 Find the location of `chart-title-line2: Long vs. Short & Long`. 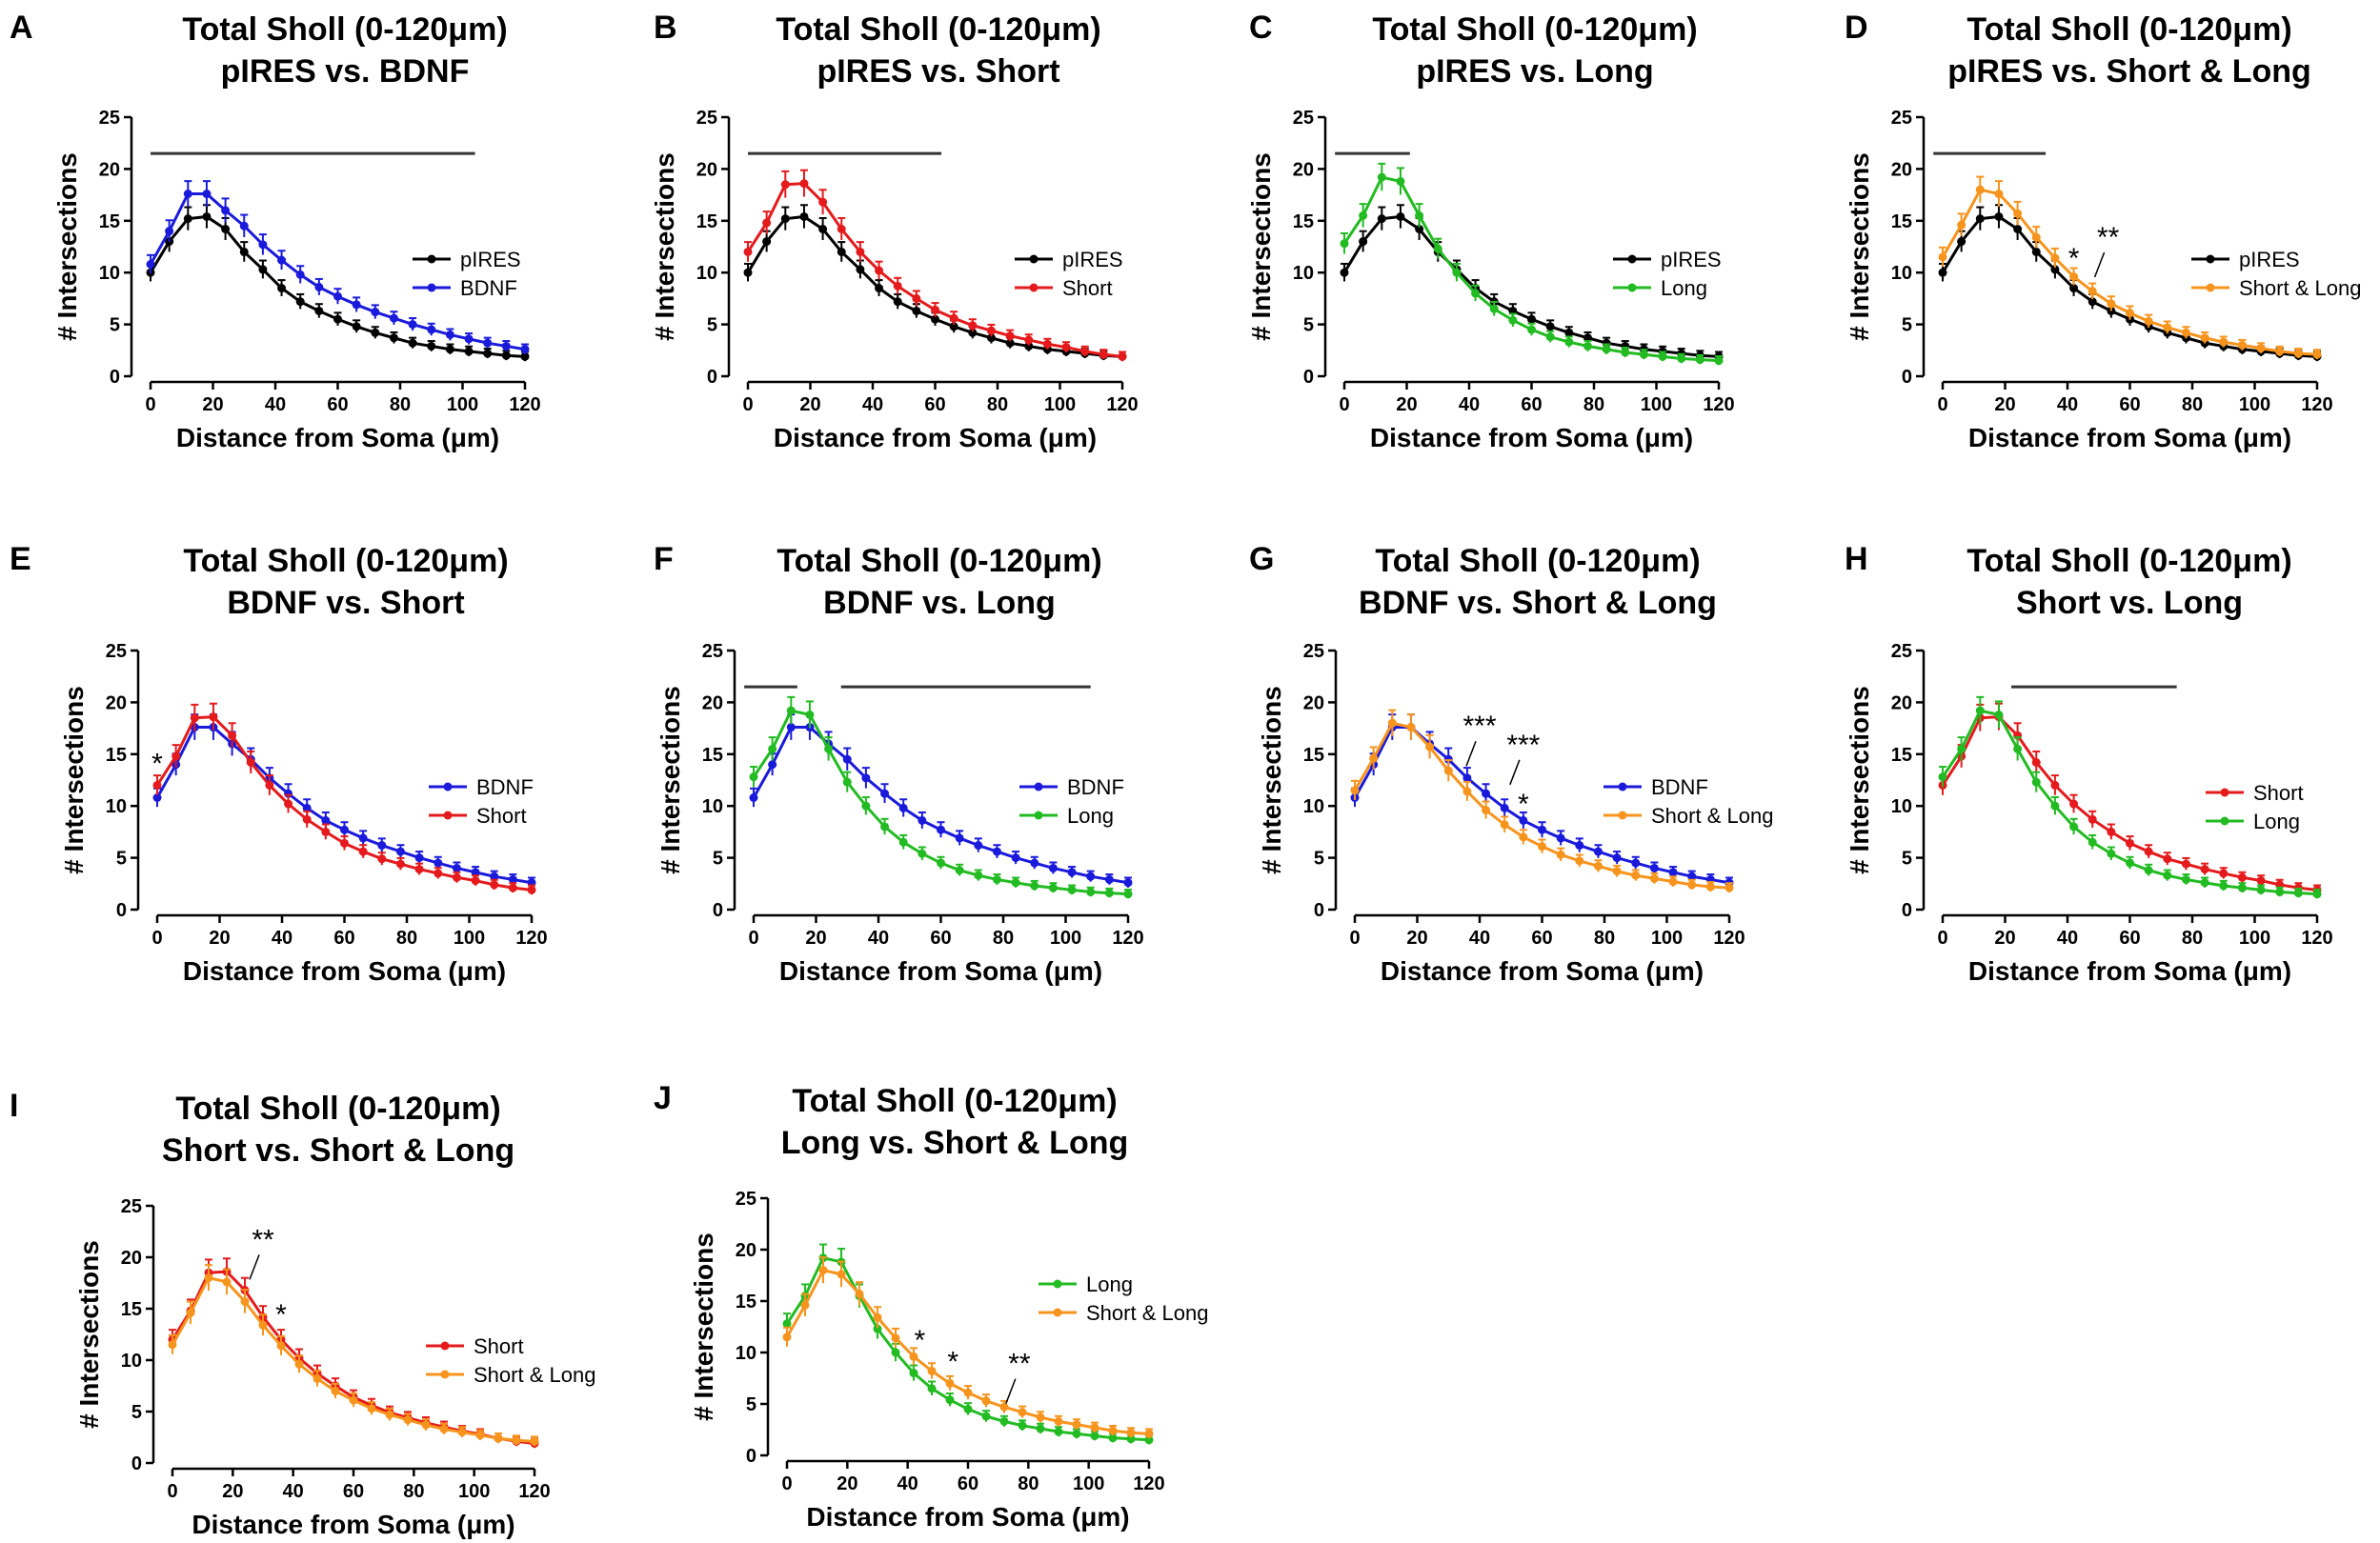

chart-title-line2: Long vs. Short & Long is located at coordinates (955, 1143).